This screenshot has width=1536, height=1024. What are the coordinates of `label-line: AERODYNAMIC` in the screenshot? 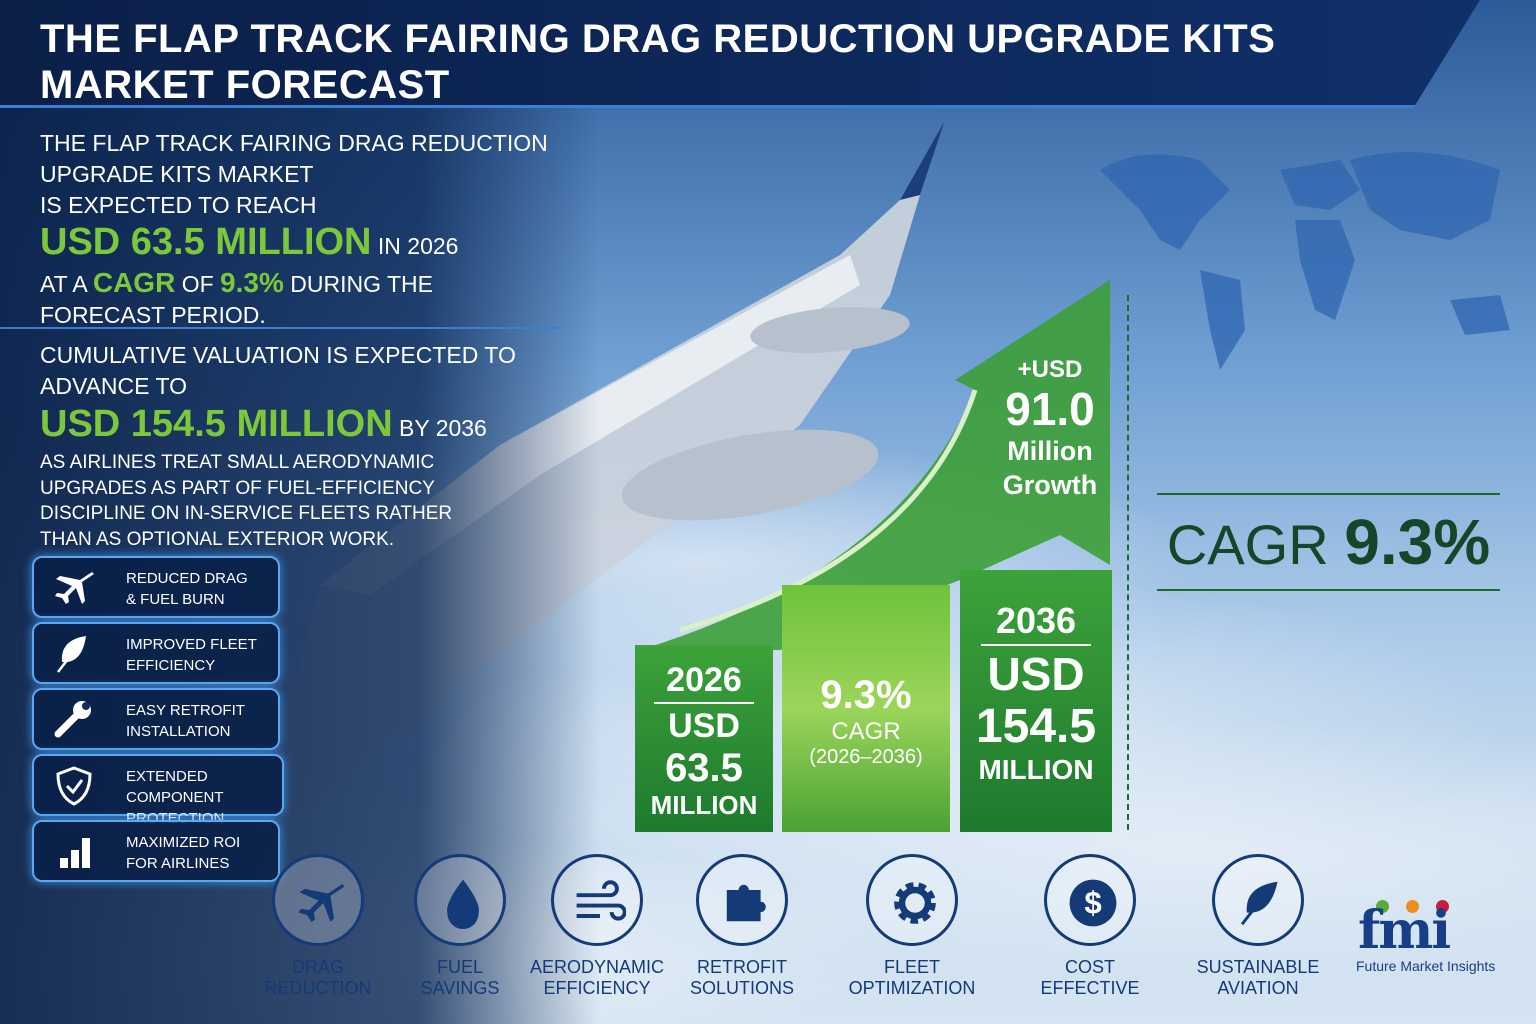 It's located at (596, 967).